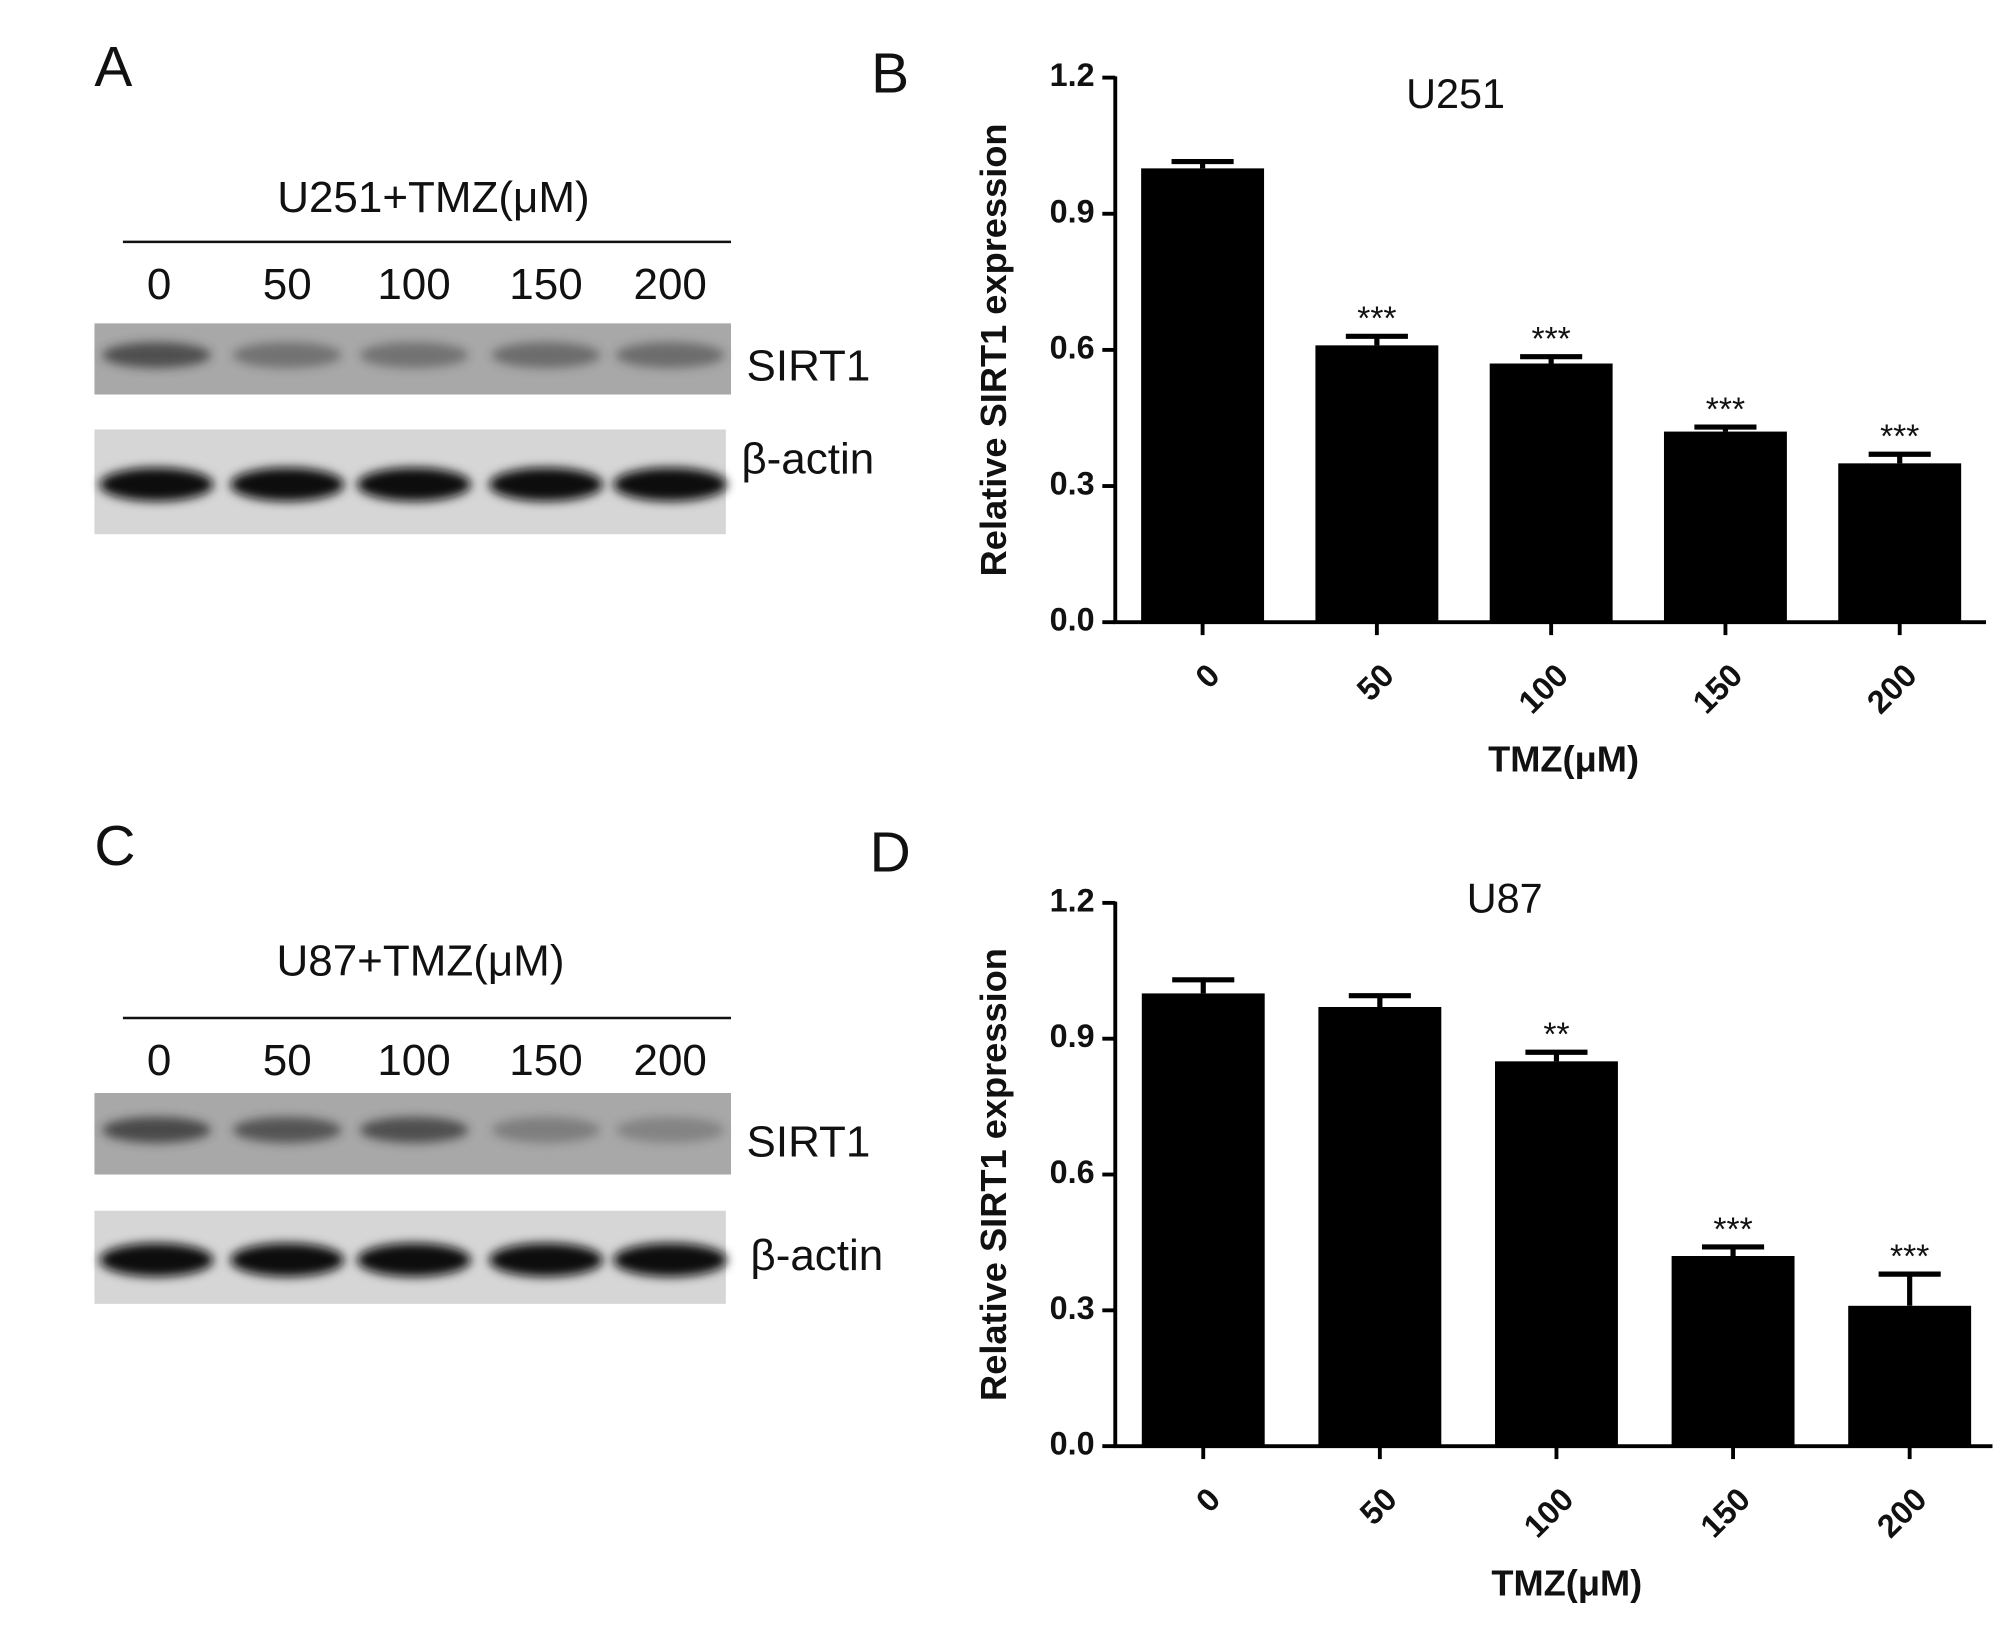  I want to click on significance-label: **, so click(1556, 1035).